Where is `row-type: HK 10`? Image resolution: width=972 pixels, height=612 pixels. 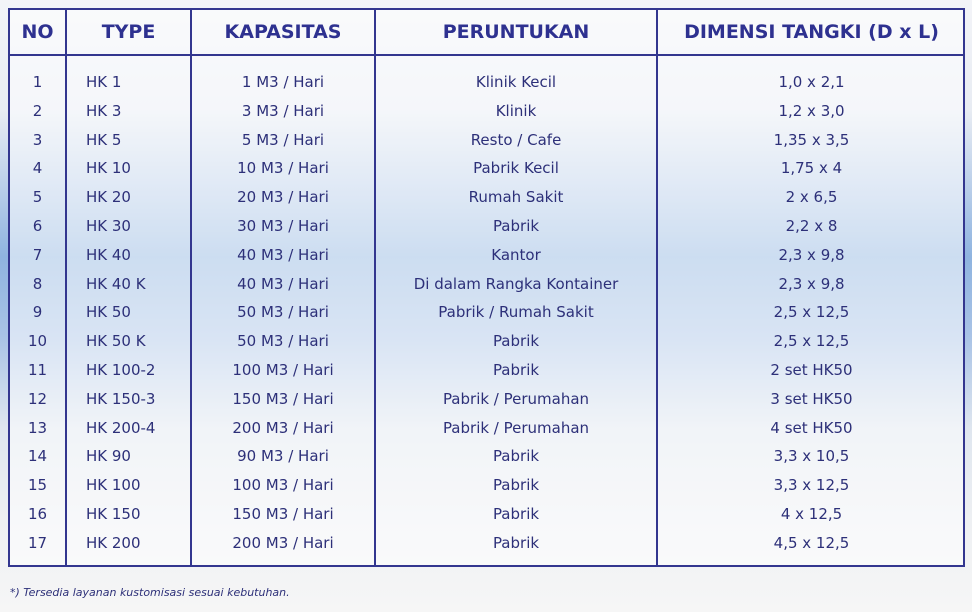 row-type: HK 10 is located at coordinates (108, 168).